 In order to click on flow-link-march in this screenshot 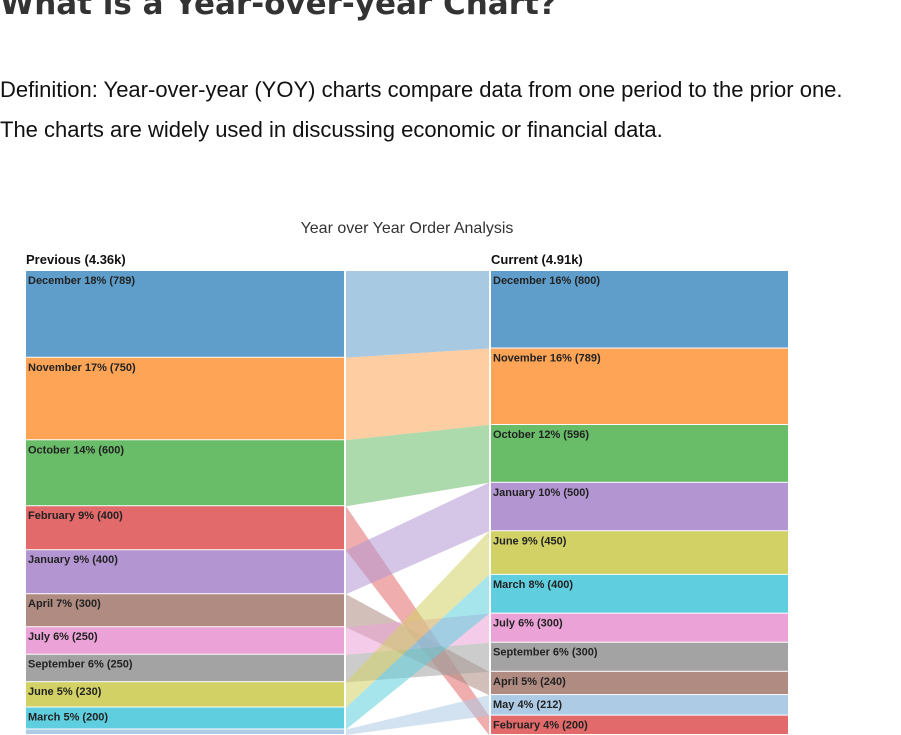, I will do `click(417, 652)`.